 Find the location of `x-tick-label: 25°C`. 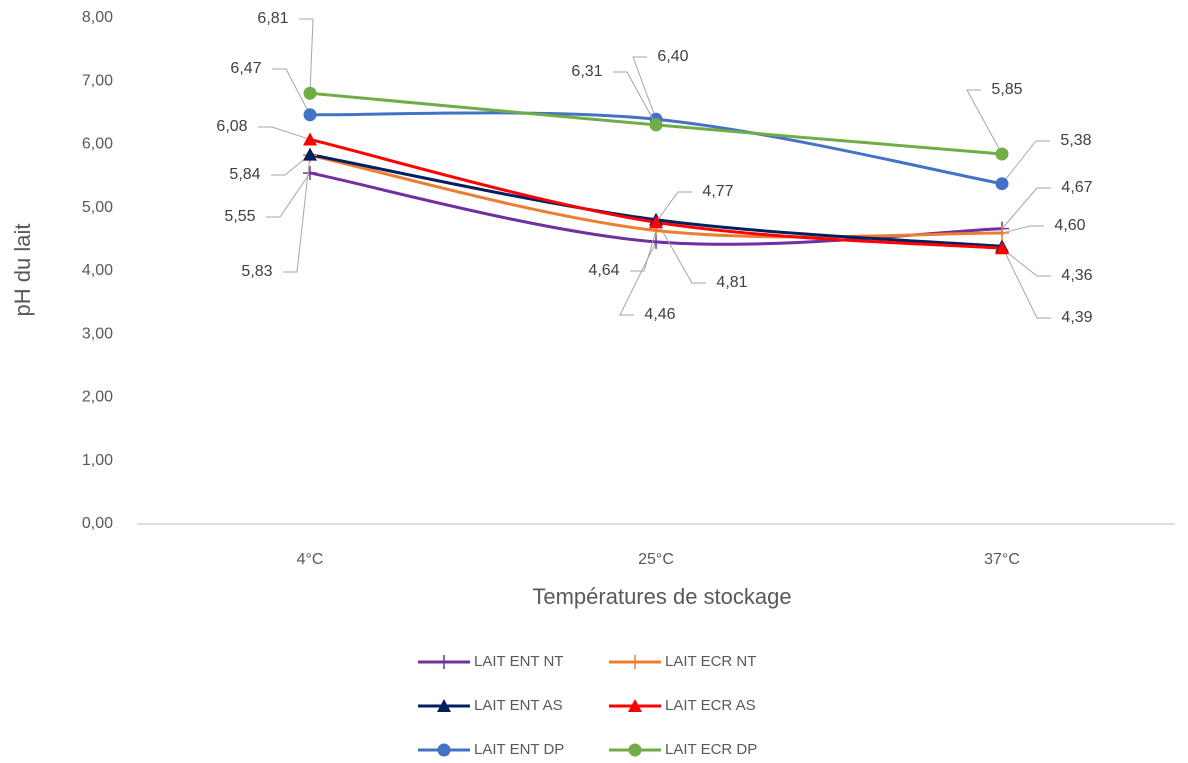

x-tick-label: 25°C is located at coordinates (656, 559).